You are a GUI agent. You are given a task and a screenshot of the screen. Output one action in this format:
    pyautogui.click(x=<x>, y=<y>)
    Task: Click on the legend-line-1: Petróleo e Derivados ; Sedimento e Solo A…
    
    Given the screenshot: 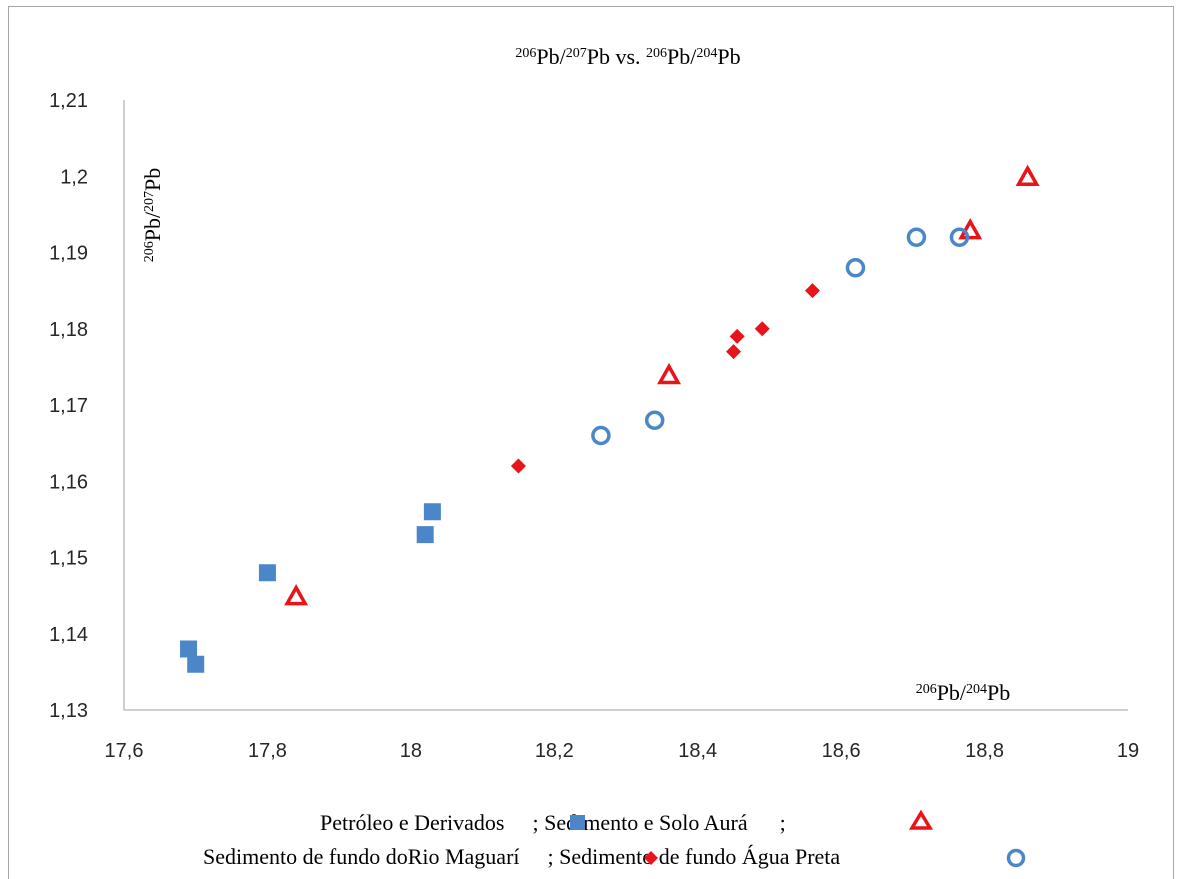 What is the action you would take?
    pyautogui.click(x=553, y=822)
    